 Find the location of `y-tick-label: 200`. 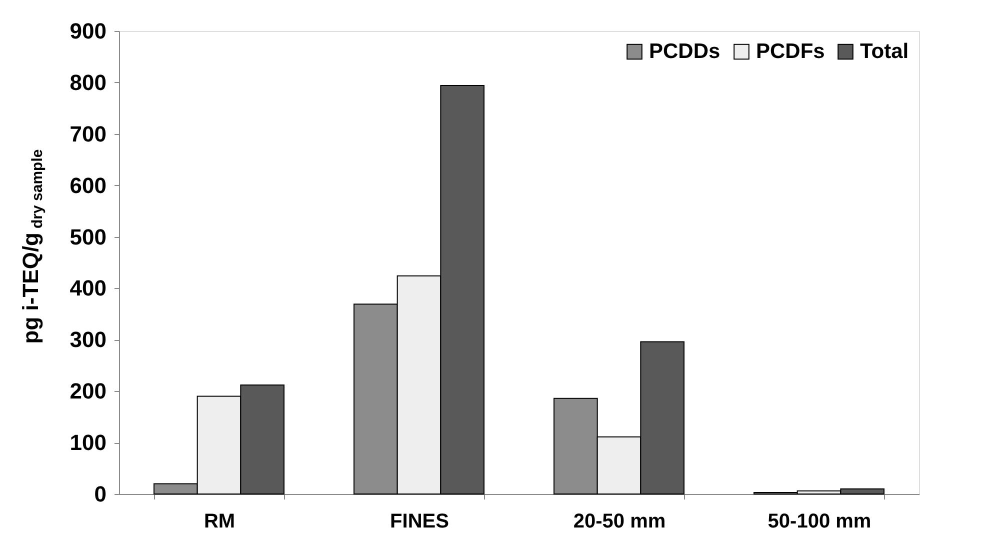

y-tick-label: 200 is located at coordinates (88, 391).